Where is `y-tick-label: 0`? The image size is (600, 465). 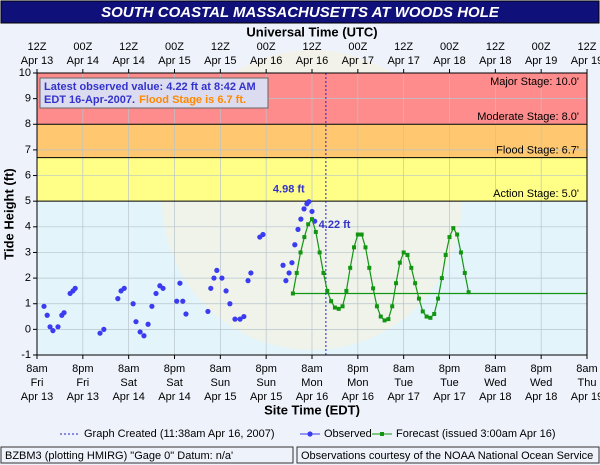
y-tick-label: 0 is located at coordinates (28, 329).